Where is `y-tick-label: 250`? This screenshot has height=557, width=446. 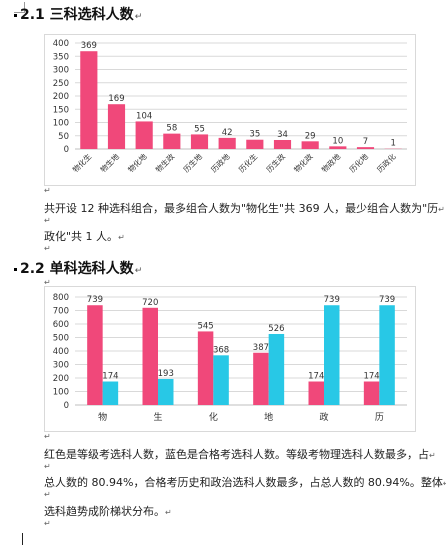
y-tick-label: 250 is located at coordinates (61, 84).